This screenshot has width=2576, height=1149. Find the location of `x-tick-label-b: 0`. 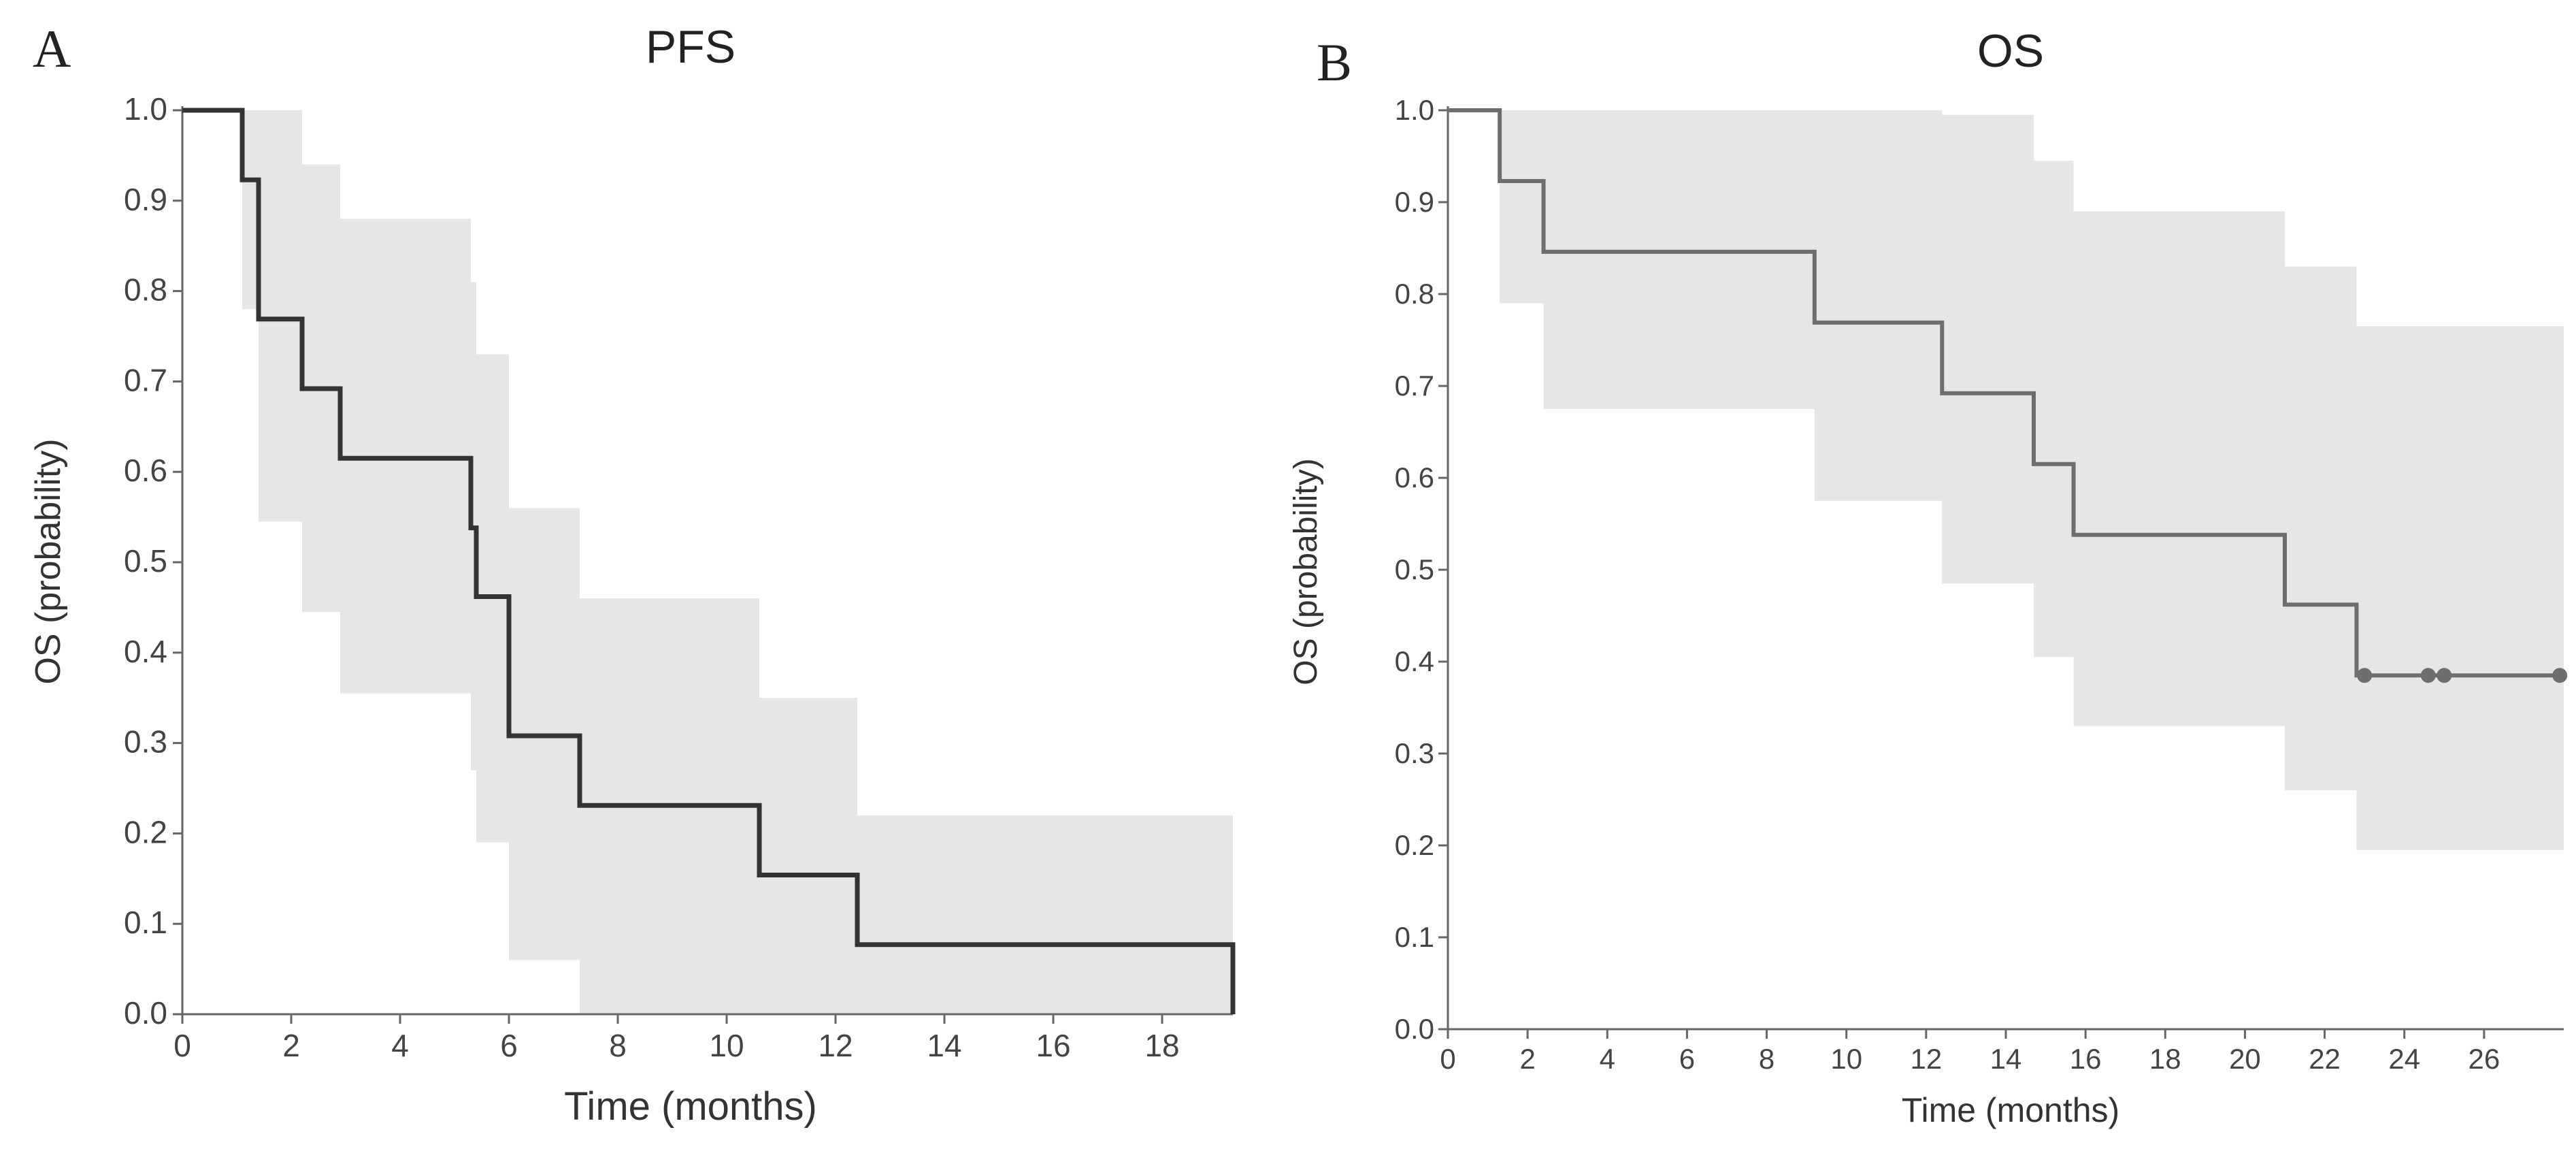

x-tick-label-b: 0 is located at coordinates (1448, 1059).